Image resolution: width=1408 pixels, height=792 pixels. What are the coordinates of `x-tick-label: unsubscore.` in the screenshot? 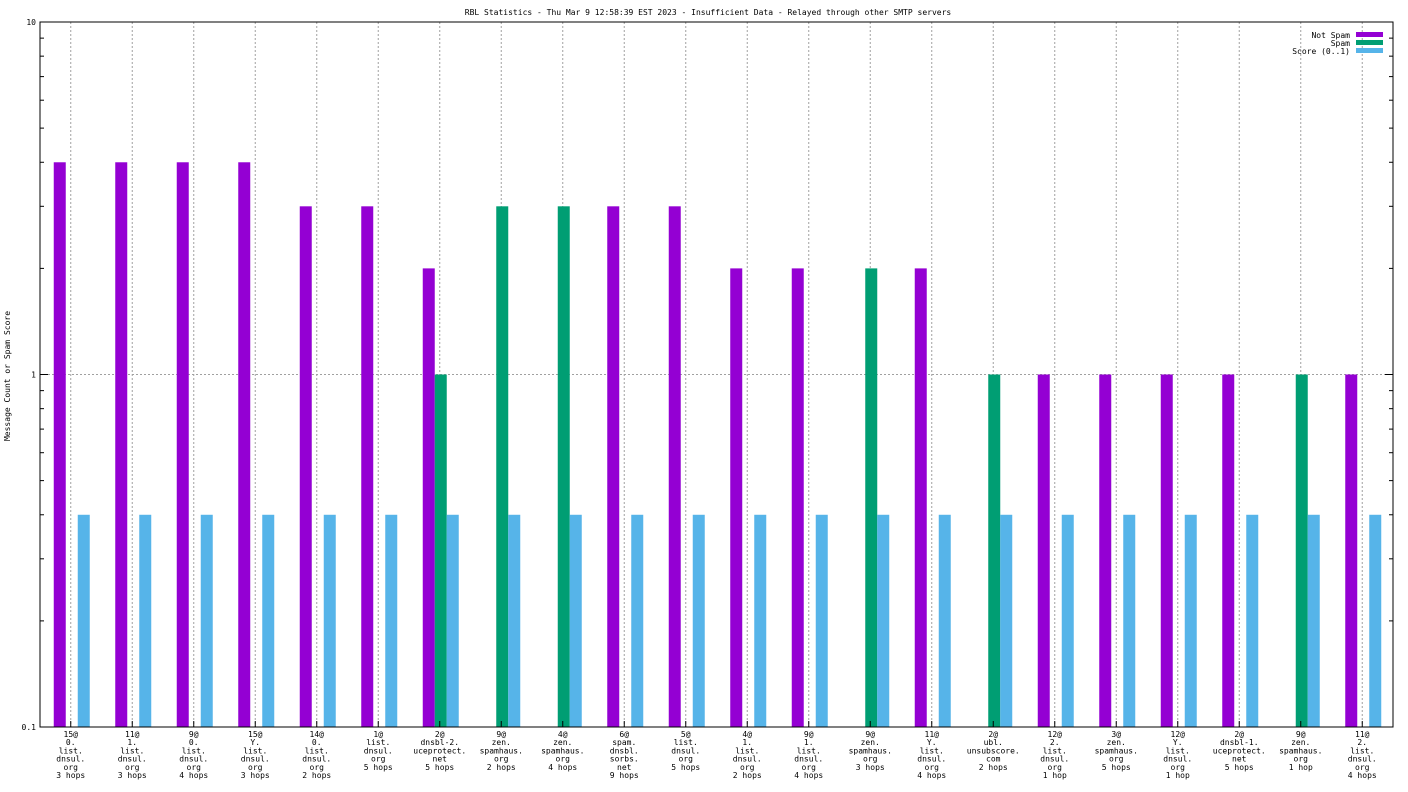 It's located at (993, 750).